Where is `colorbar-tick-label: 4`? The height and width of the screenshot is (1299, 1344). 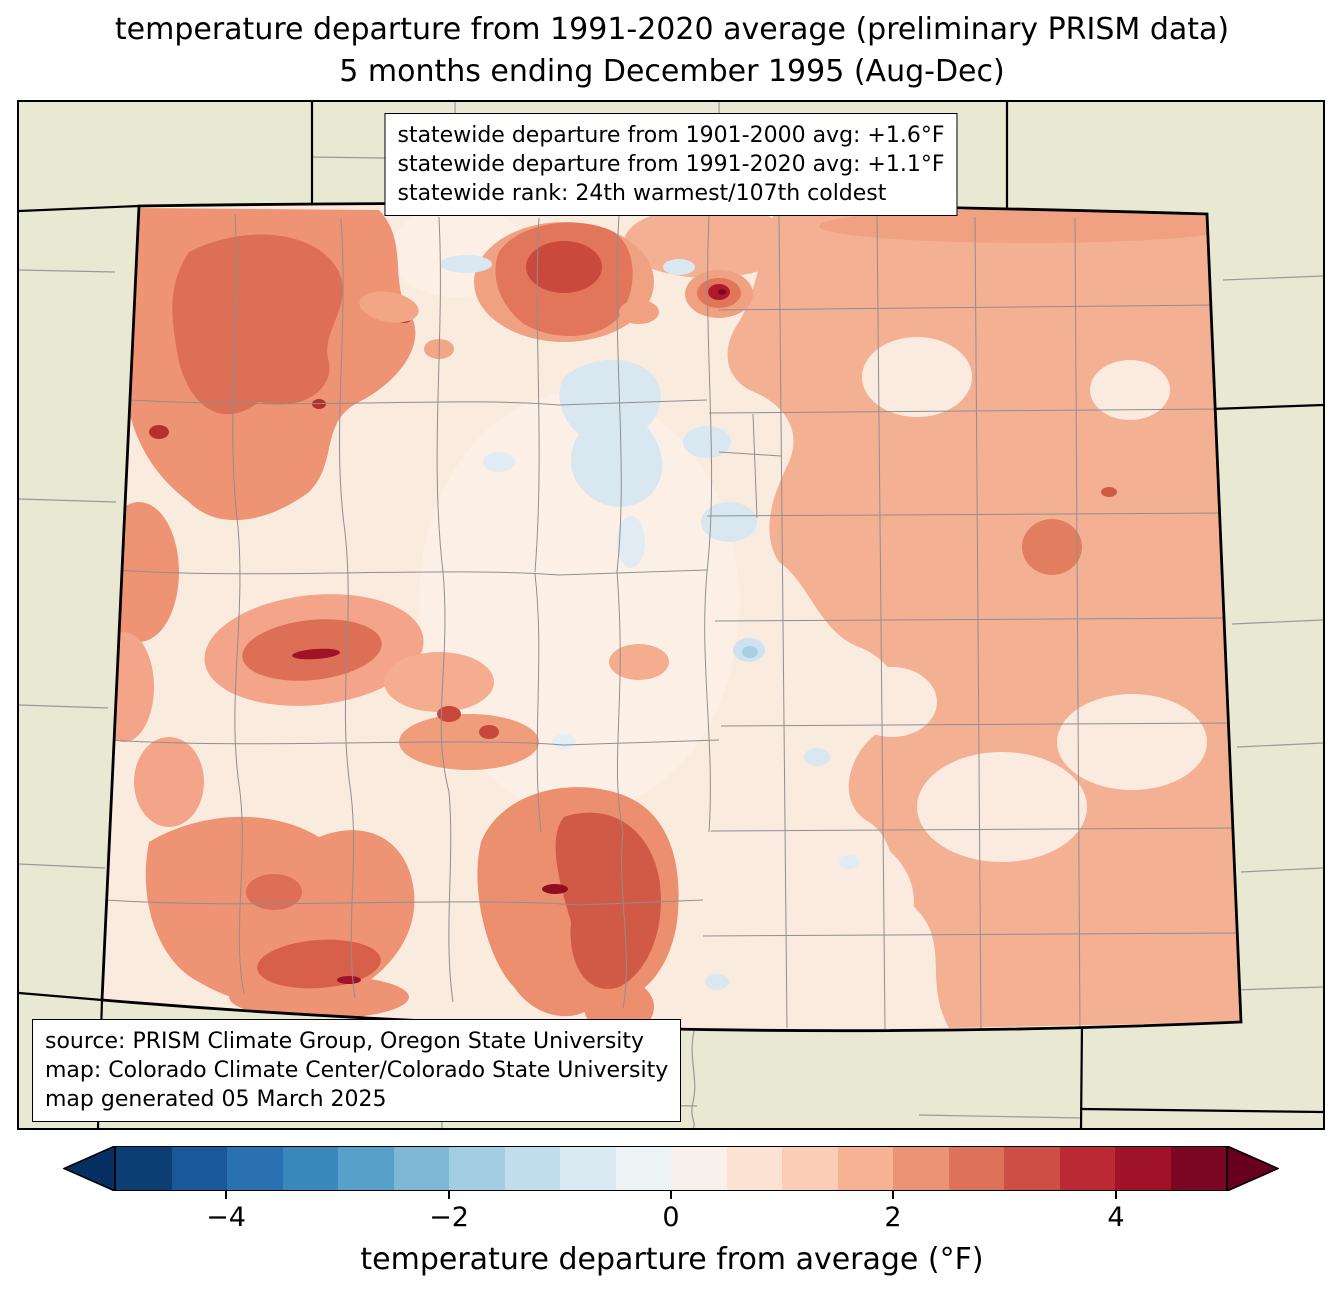 colorbar-tick-label: 4 is located at coordinates (1116, 1217).